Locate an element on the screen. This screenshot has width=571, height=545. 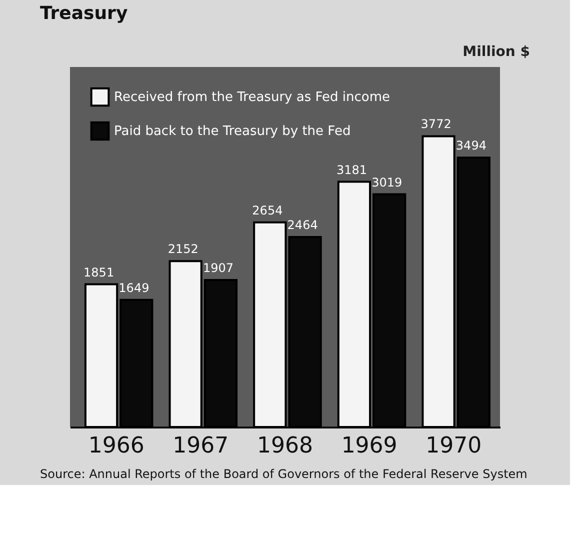
x-tick-label: 1969 is located at coordinates (369, 446).